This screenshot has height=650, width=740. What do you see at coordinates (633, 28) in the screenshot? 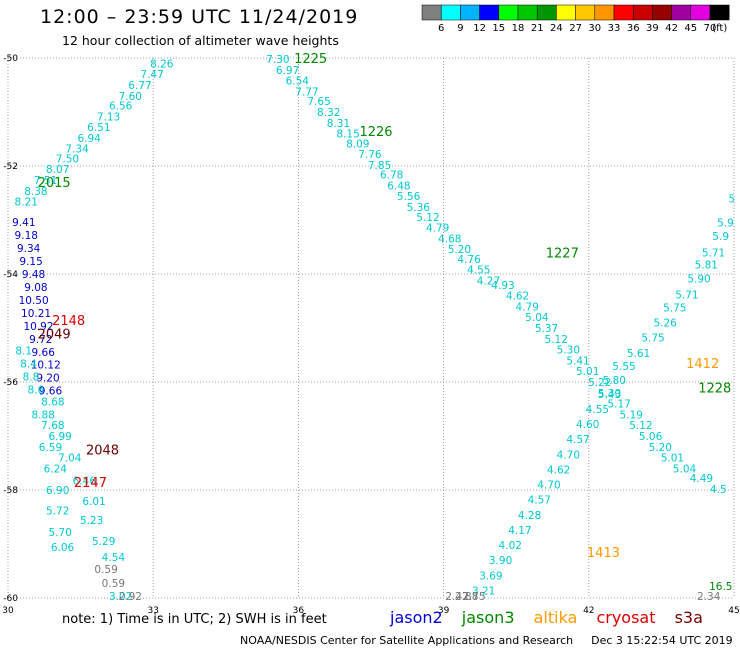
I see `legend-label: 36` at bounding box center [633, 28].